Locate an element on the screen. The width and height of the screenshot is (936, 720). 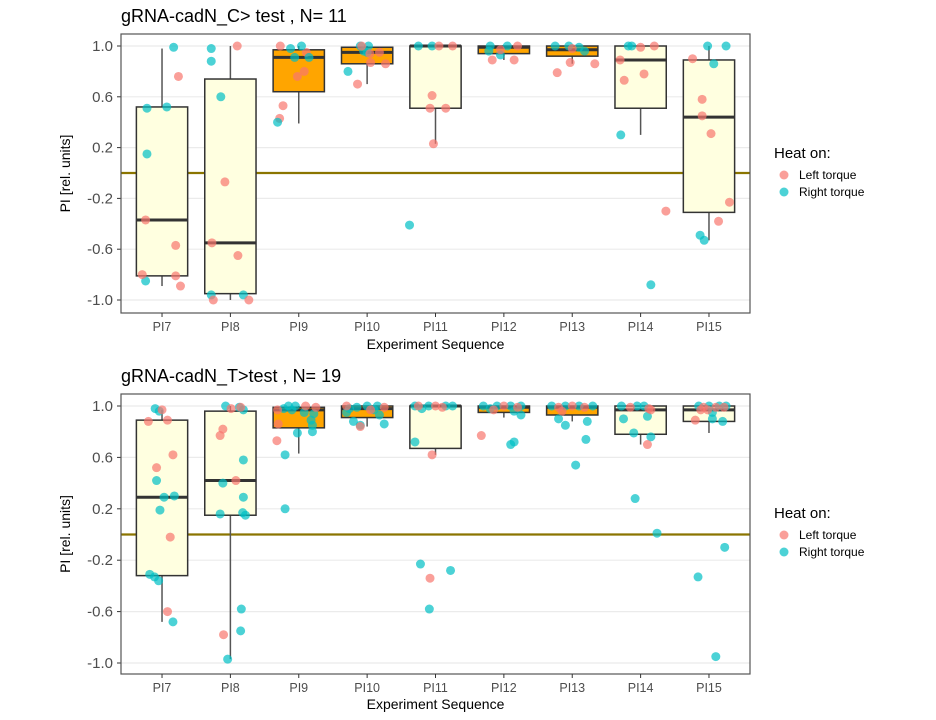
x-tick-label: PI11 is located at coordinates (435, 688).